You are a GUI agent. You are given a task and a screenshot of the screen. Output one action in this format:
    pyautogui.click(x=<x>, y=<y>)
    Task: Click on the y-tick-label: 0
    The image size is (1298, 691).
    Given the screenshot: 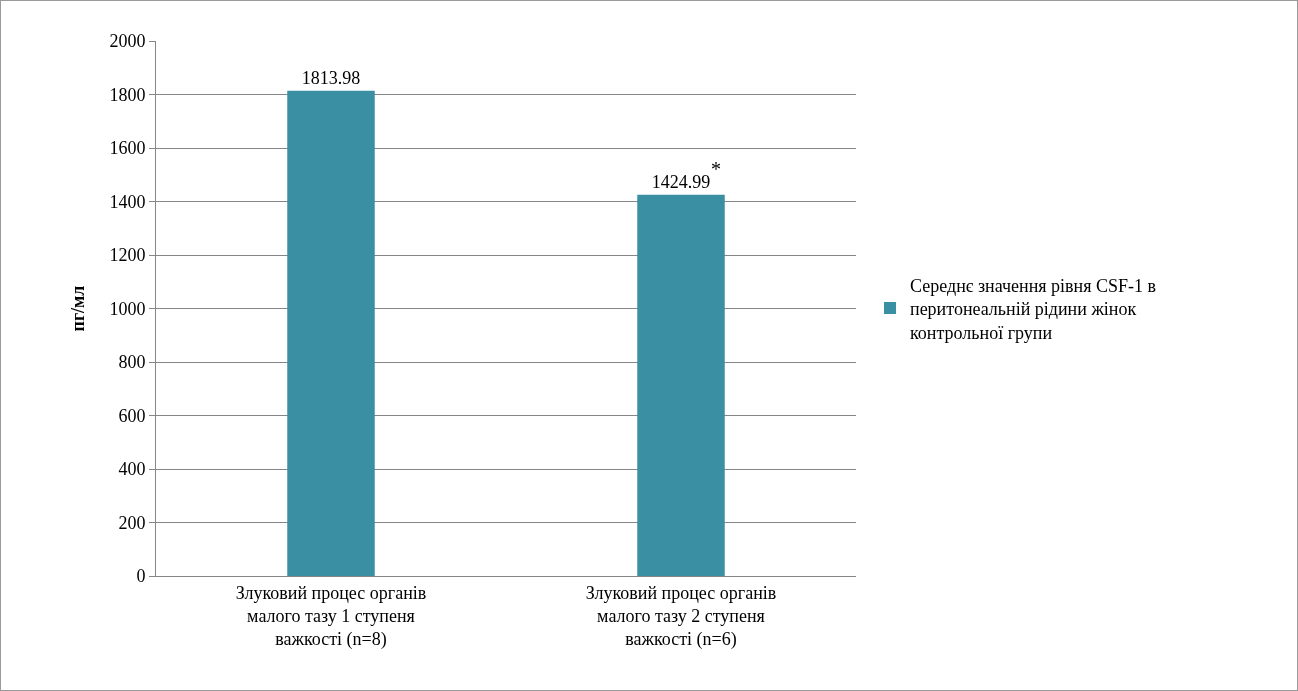 What is the action you would take?
    pyautogui.click(x=141, y=576)
    